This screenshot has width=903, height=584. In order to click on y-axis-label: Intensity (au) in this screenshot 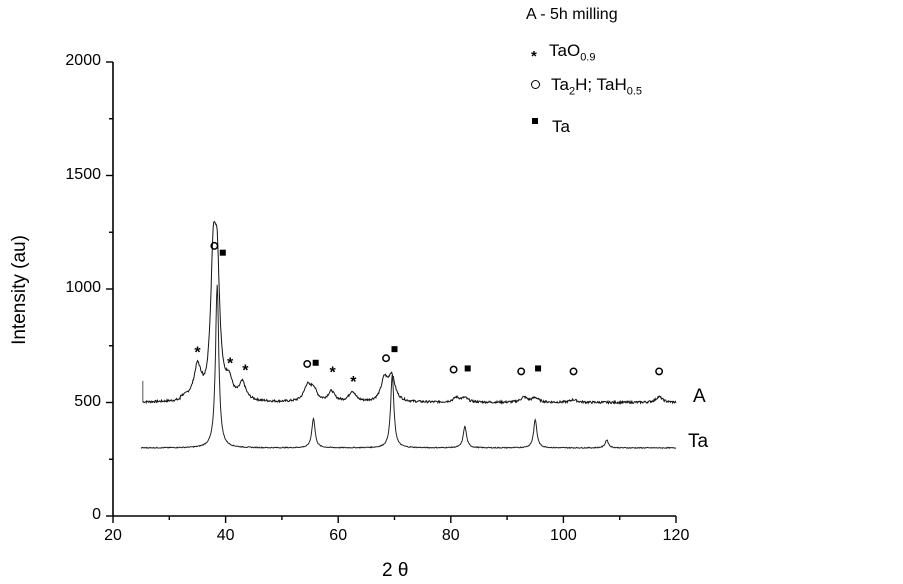, I will do `click(19, 290)`.